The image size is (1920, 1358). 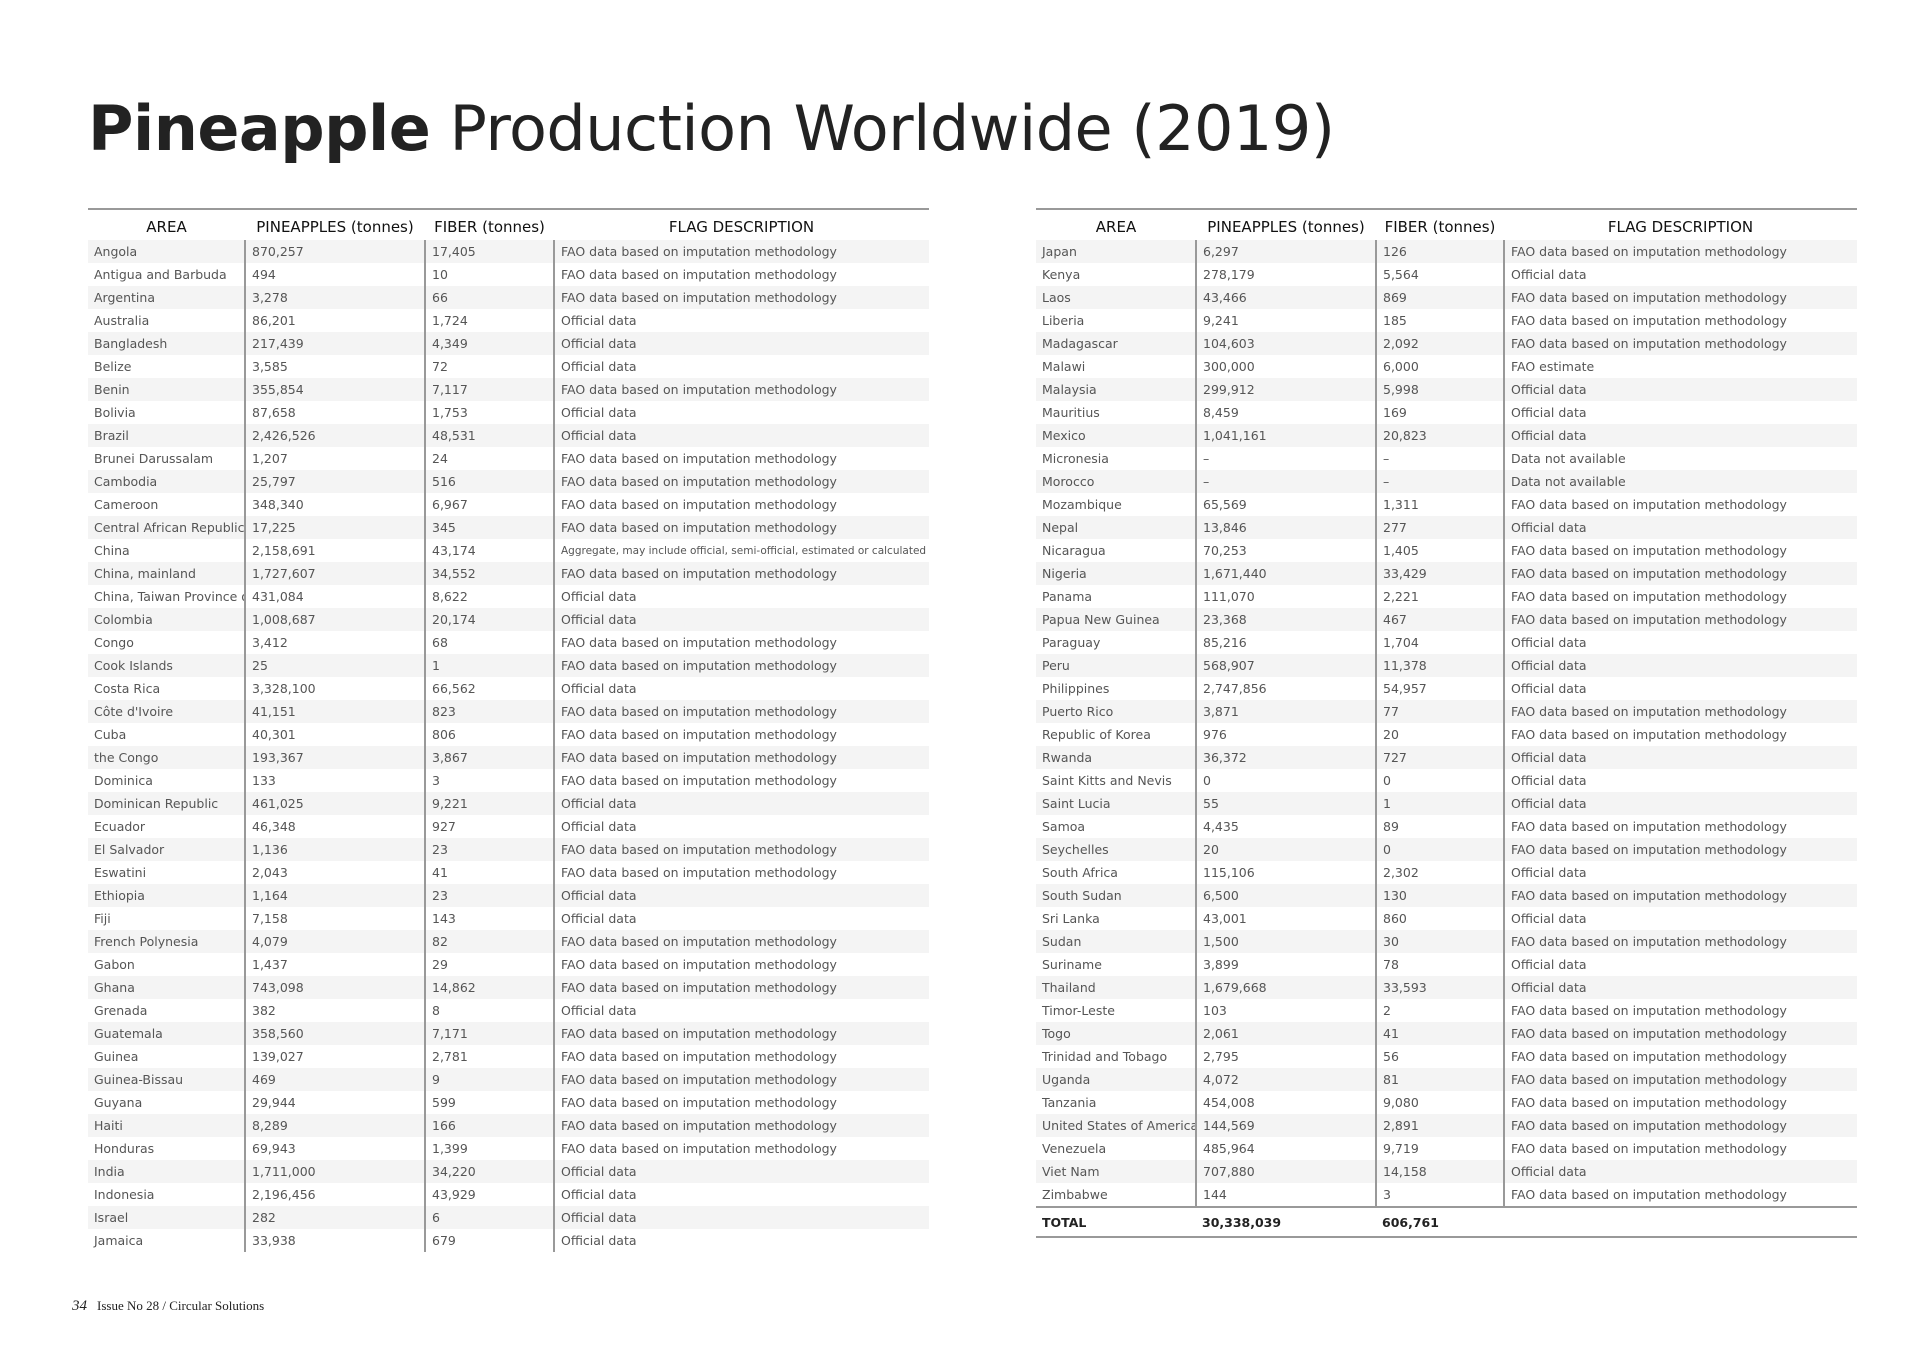 I want to click on title-rest: Production Worldwide (2019), so click(x=892, y=128).